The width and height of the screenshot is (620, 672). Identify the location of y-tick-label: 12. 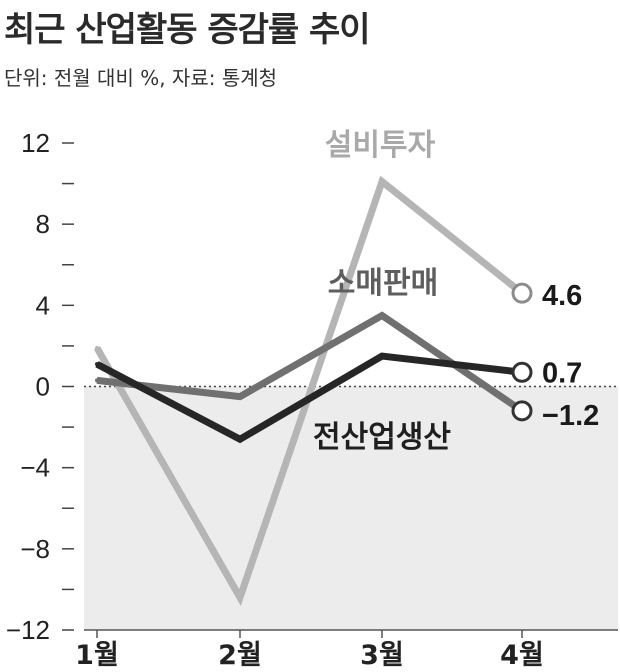
(35, 143).